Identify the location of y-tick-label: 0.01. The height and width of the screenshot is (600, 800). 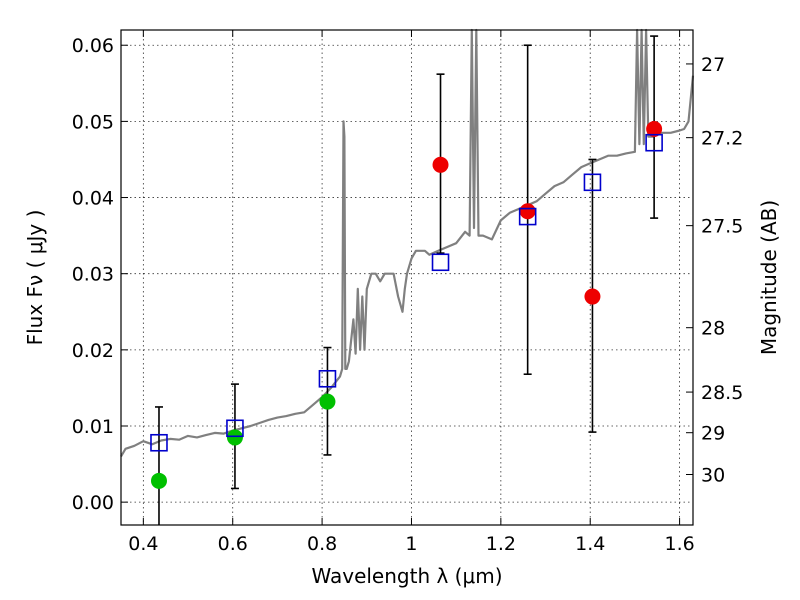
(93, 427).